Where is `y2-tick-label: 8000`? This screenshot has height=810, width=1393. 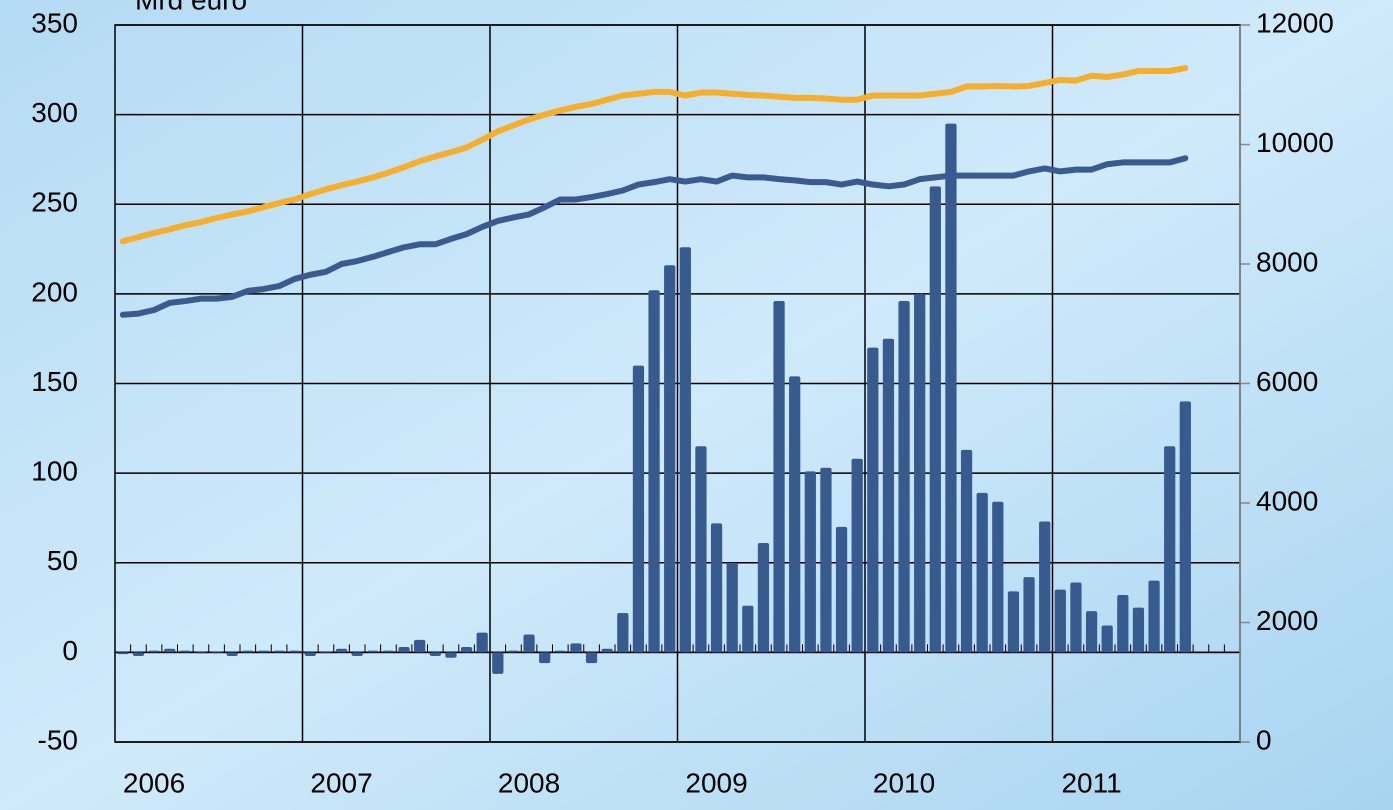 y2-tick-label: 8000 is located at coordinates (1287, 261).